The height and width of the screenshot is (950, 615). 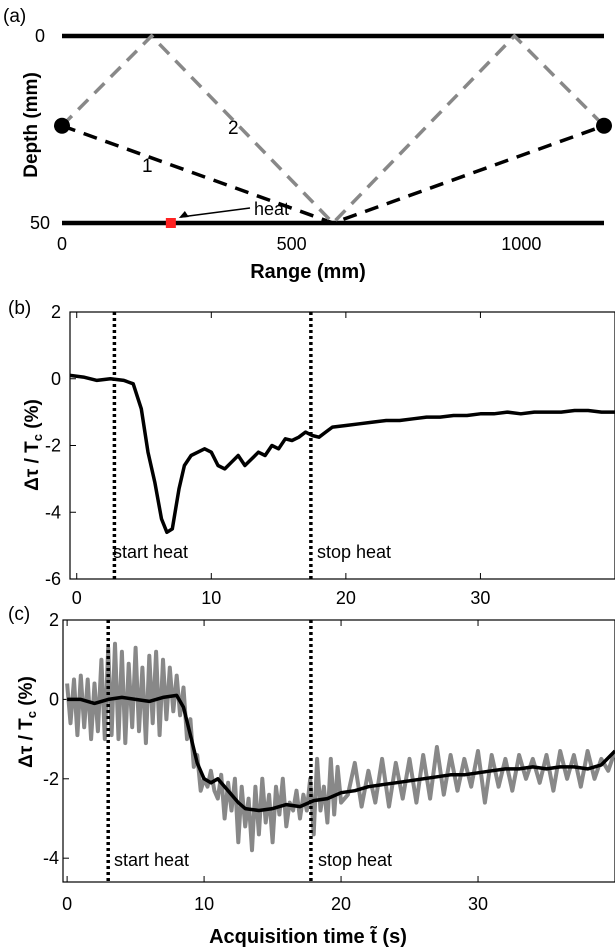 I want to click on heat-arrowhead, so click(x=183, y=214).